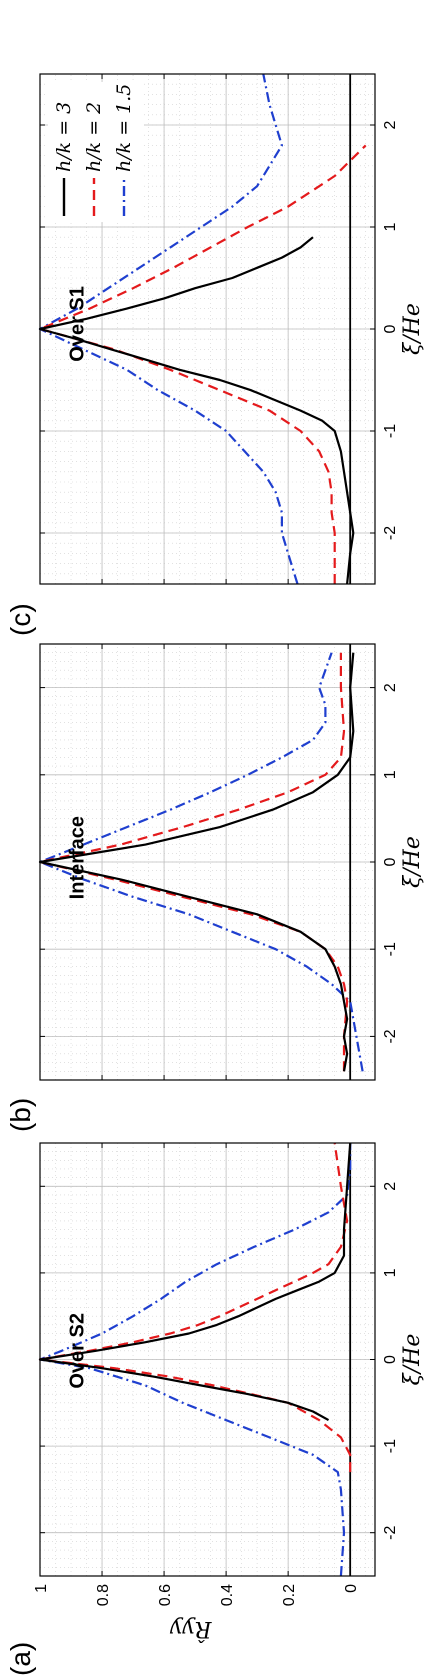  Describe the element at coordinates (20, 1659) in the screenshot. I see `panel-a-label: (a)` at that location.